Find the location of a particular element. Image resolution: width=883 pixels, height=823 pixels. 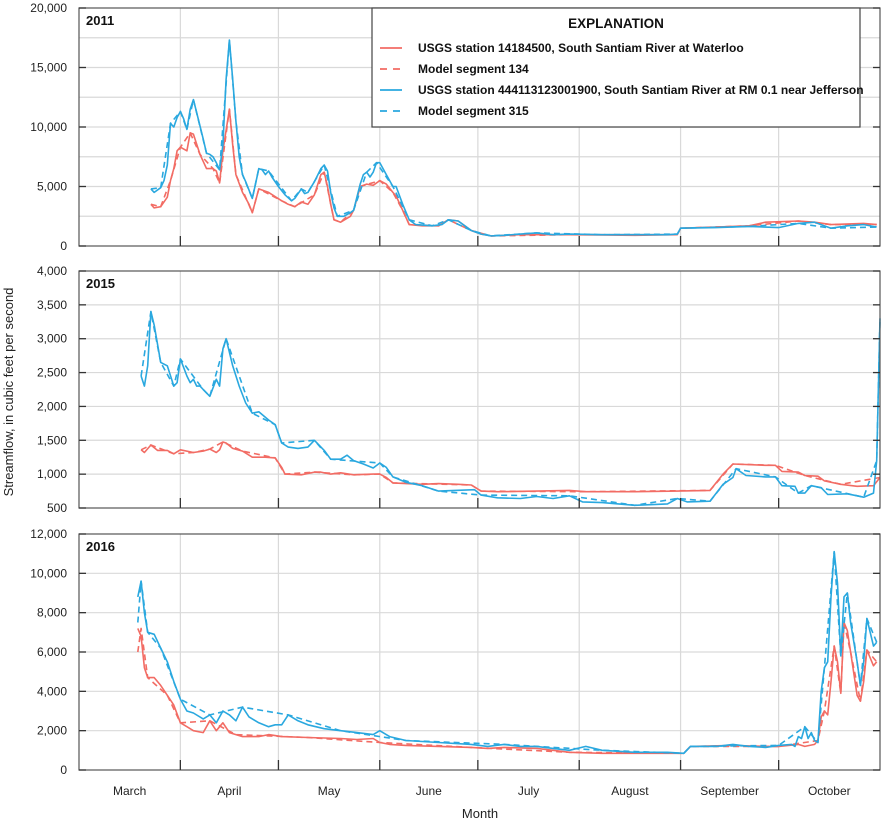

y-tick-label: 2,500 is located at coordinates (52, 373).